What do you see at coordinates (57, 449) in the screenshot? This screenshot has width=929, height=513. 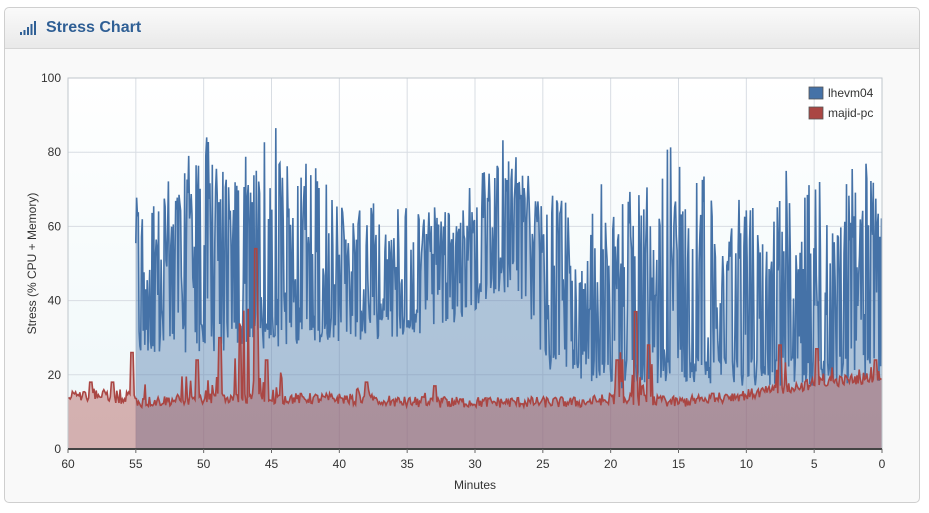 I see `y-tick-label: 0` at bounding box center [57, 449].